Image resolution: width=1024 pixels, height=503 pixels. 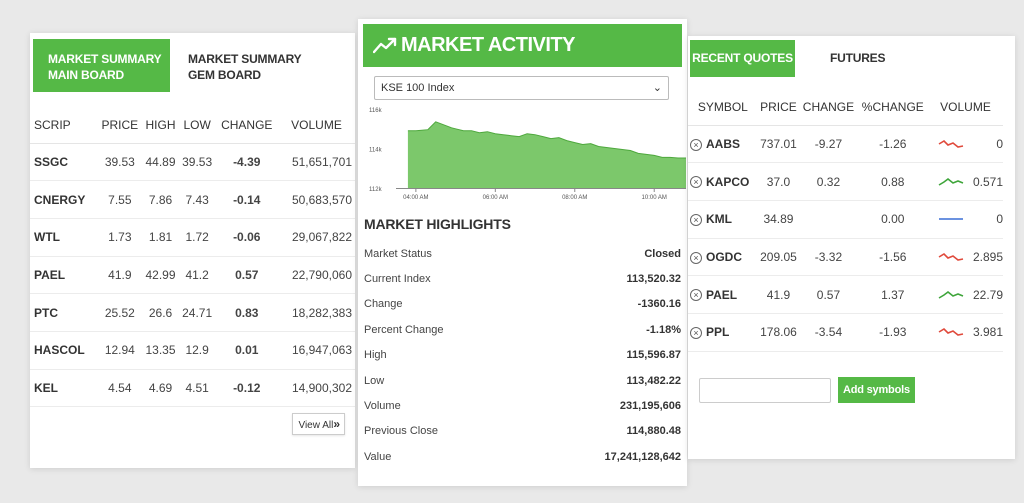 I want to click on cell-high: 7.86, so click(x=160, y=199).